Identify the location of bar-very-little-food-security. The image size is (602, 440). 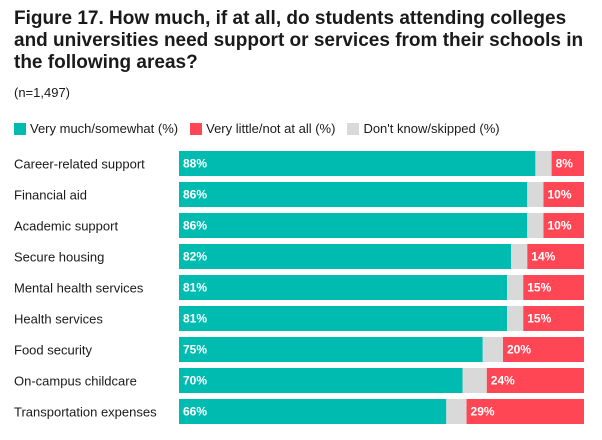
(543, 349).